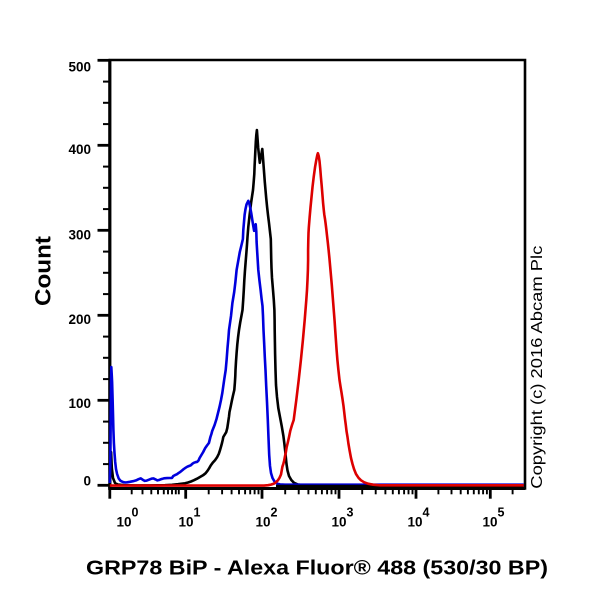  I want to click on svg-text: 400, so click(79, 149).